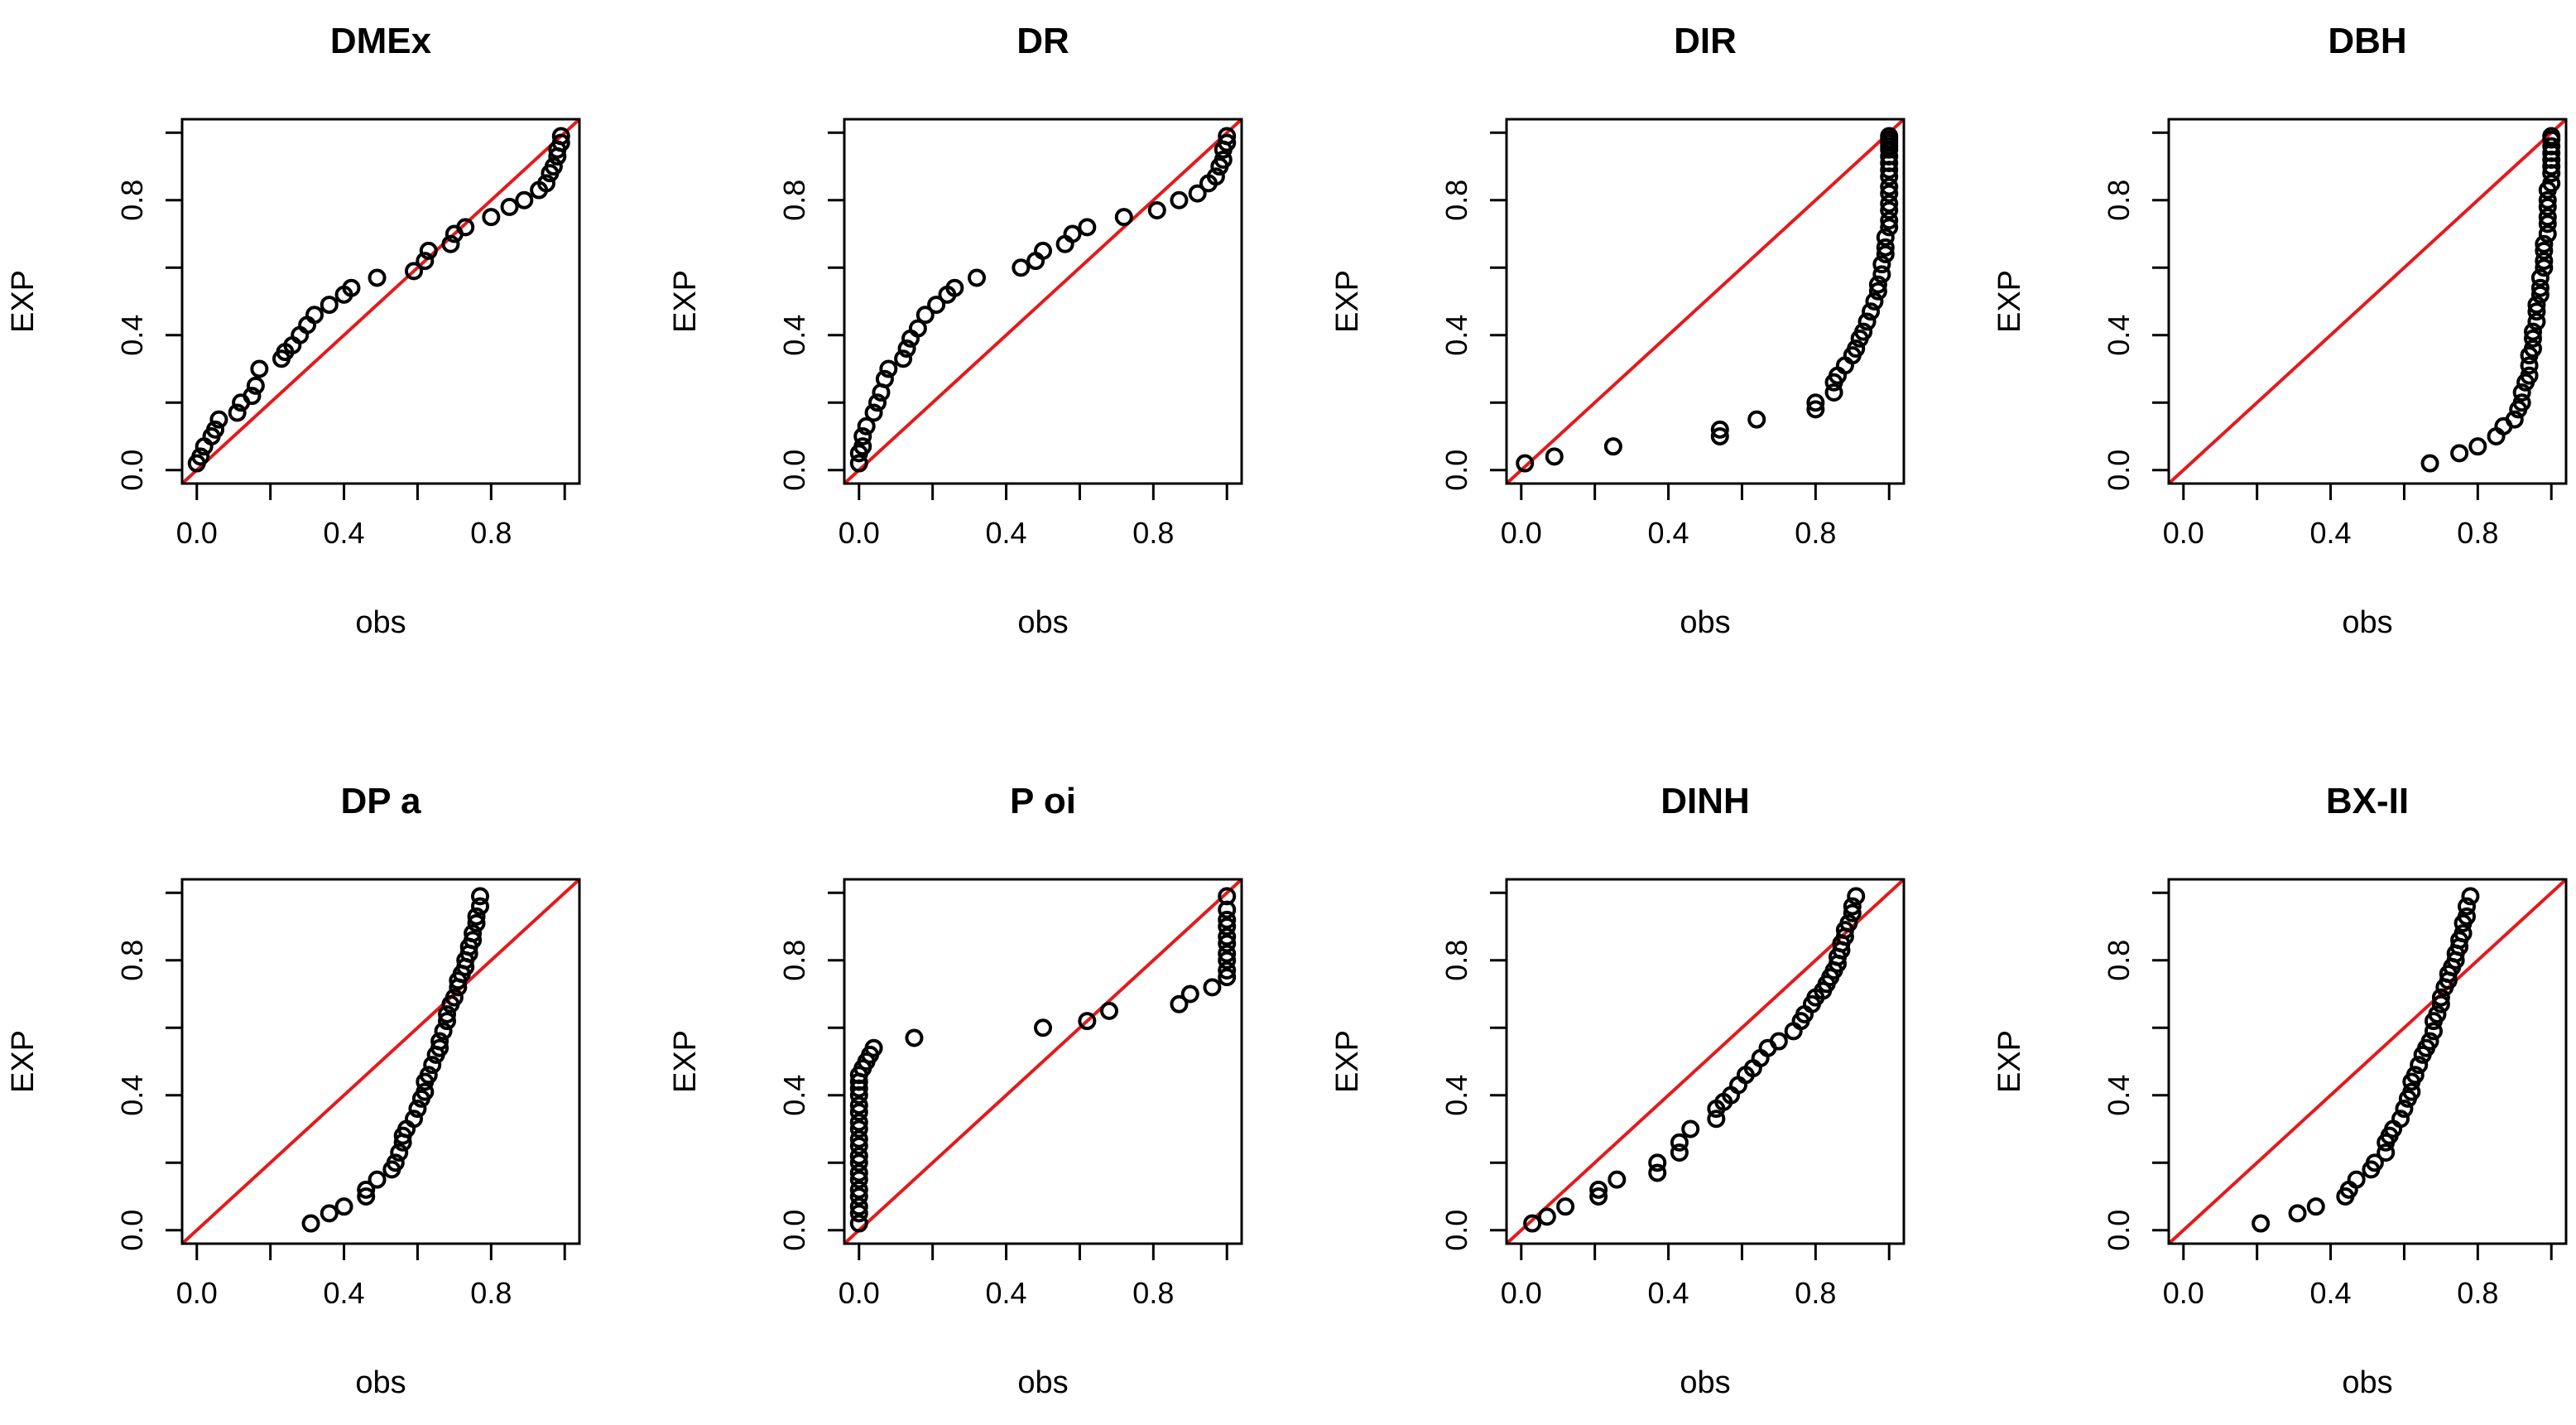  I want to click on y-axis-label: EXP, so click(1347, 1061).